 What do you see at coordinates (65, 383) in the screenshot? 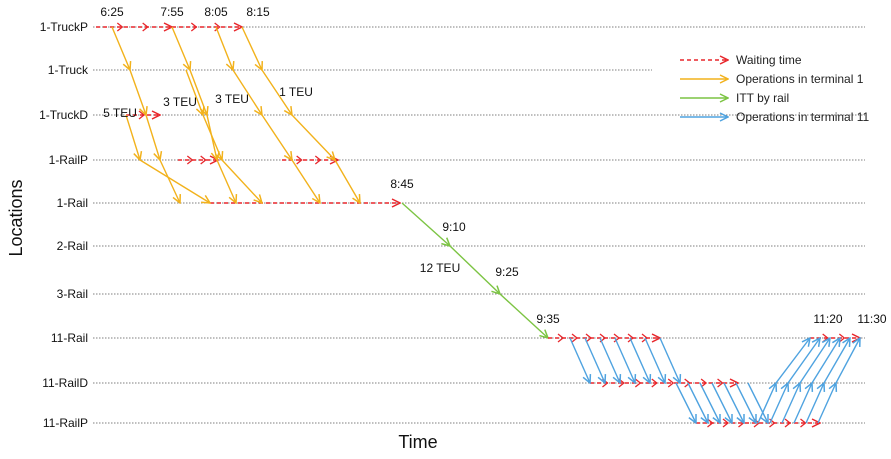
I see `location-label: 11-RailD` at bounding box center [65, 383].